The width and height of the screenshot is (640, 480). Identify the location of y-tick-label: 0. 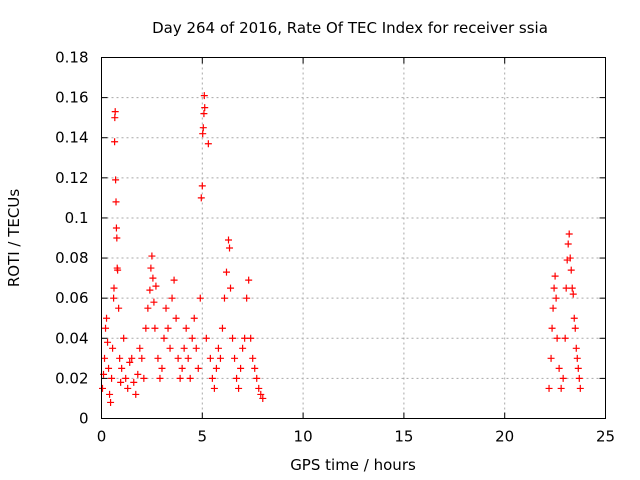
(84, 419).